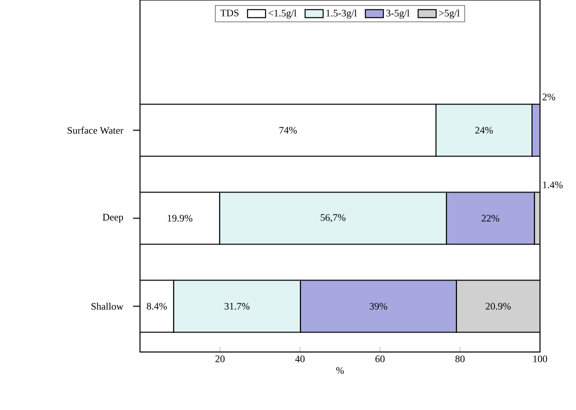 Image resolution: width=576 pixels, height=410 pixels. What do you see at coordinates (549, 97) in the screenshot?
I see `data-label: 2%` at bounding box center [549, 97].